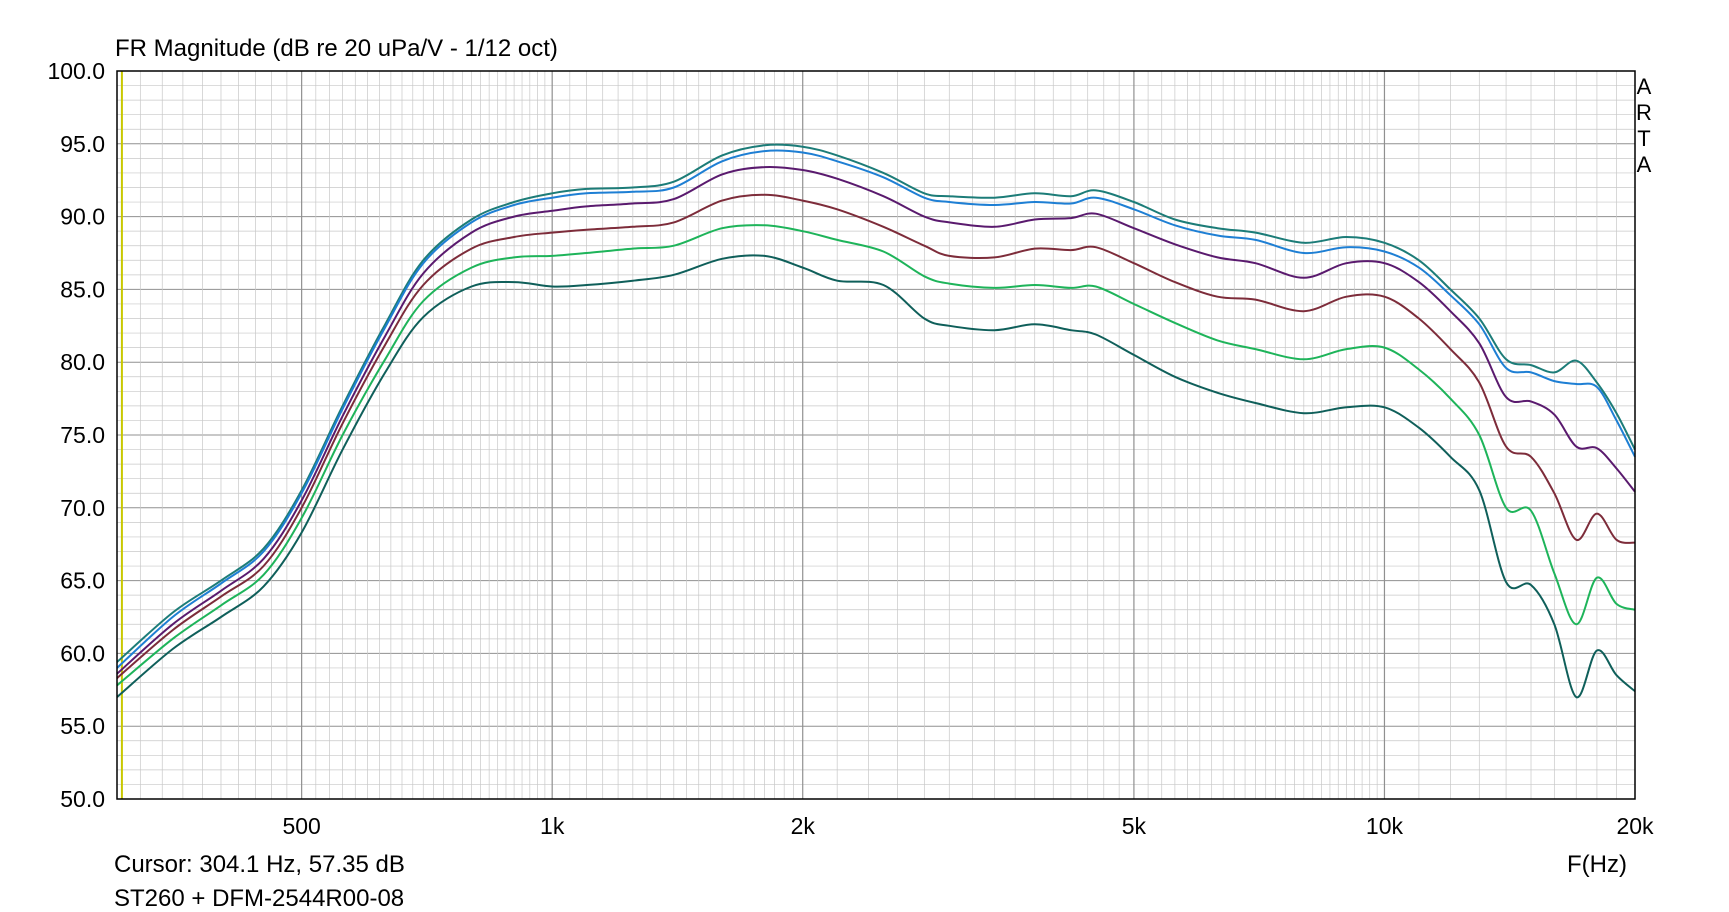  What do you see at coordinates (1597, 864) in the screenshot?
I see `x-axis-label: F(Hz)` at bounding box center [1597, 864].